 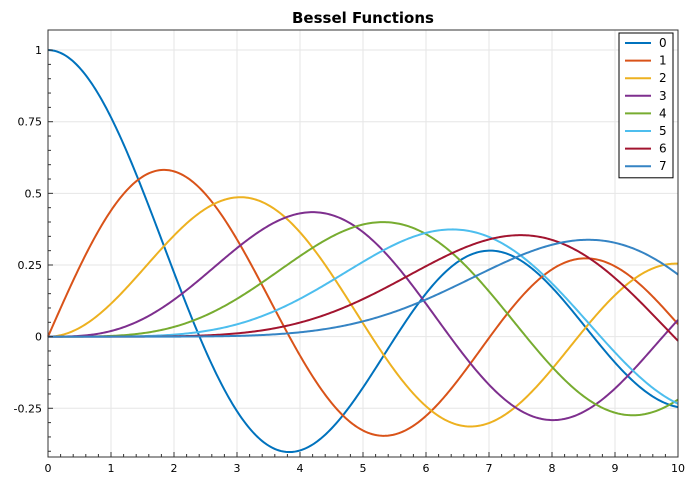 What do you see at coordinates (30, 122) in the screenshot?
I see `y-tick-label: 0.75` at bounding box center [30, 122].